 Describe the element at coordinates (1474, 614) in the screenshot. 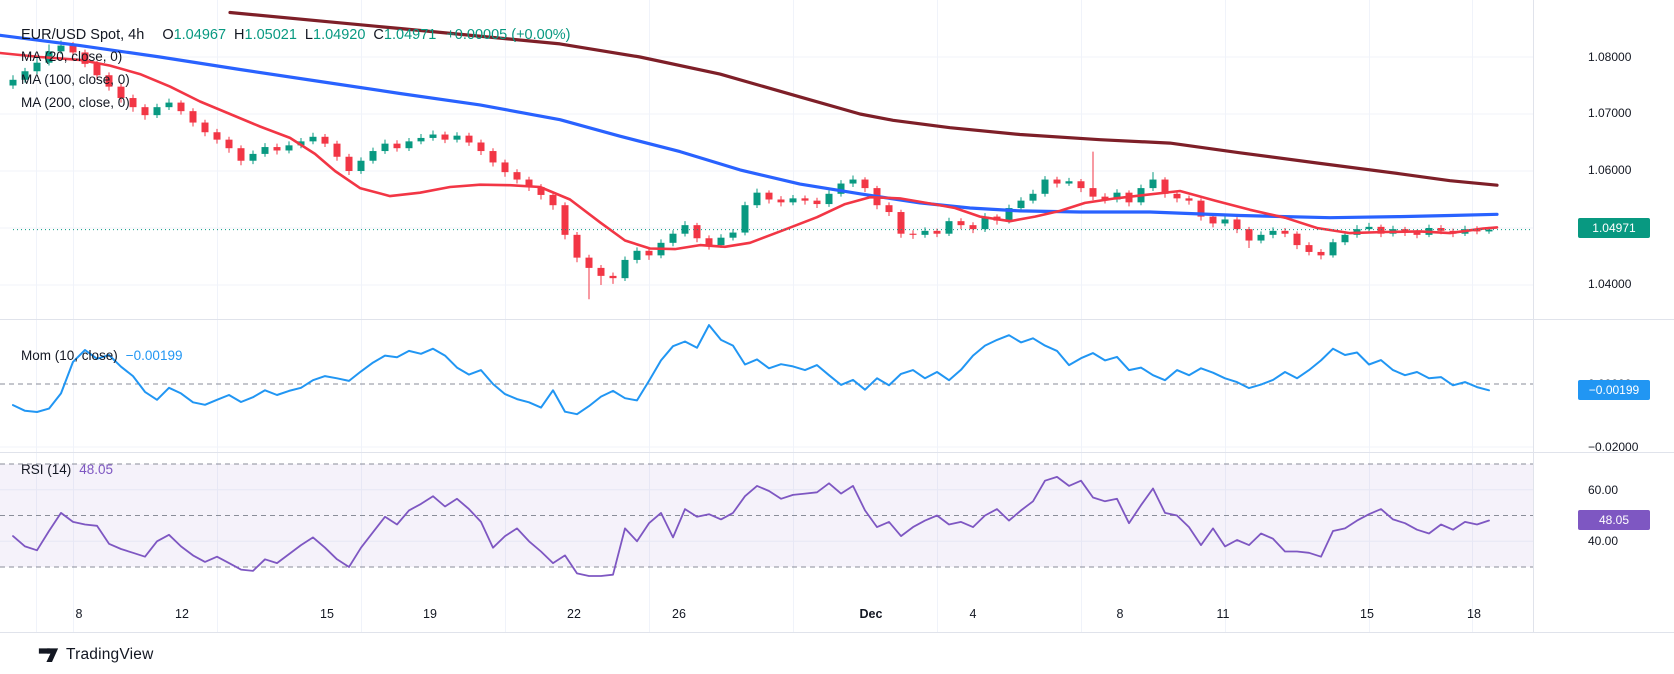

I see `time-axis-label: 18` at that location.